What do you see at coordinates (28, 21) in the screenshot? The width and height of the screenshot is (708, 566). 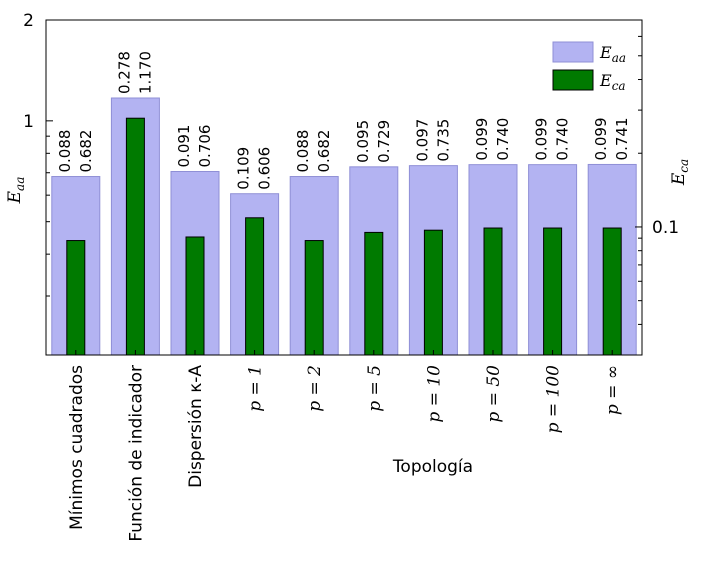 I see `tick-label-left: 2` at bounding box center [28, 21].